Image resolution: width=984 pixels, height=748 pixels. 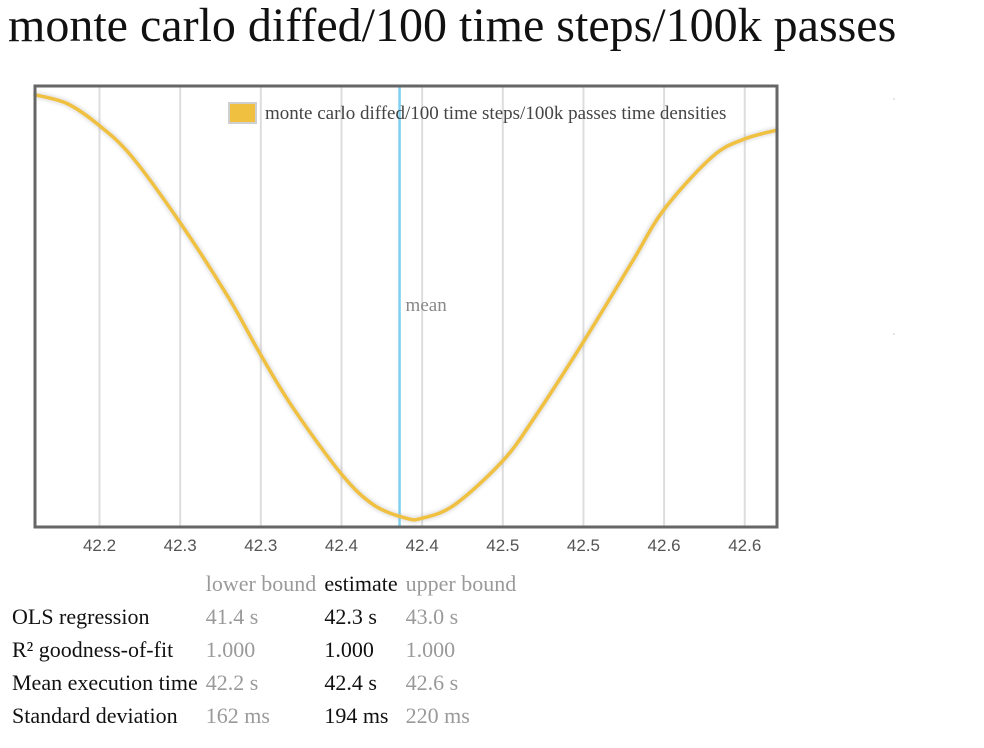 I want to click on stats-row: Standard deviation 162 ms 194 ms 220 ms, so click(x=264, y=715).